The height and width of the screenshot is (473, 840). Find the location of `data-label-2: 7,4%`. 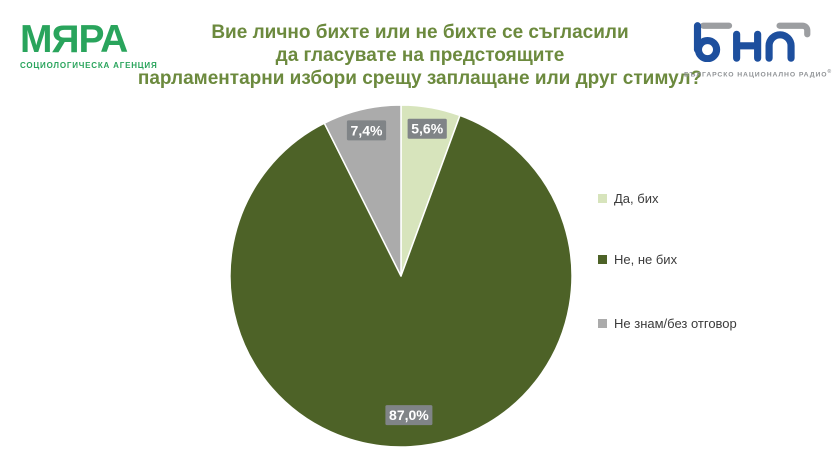

data-label-2: 7,4% is located at coordinates (366, 130).